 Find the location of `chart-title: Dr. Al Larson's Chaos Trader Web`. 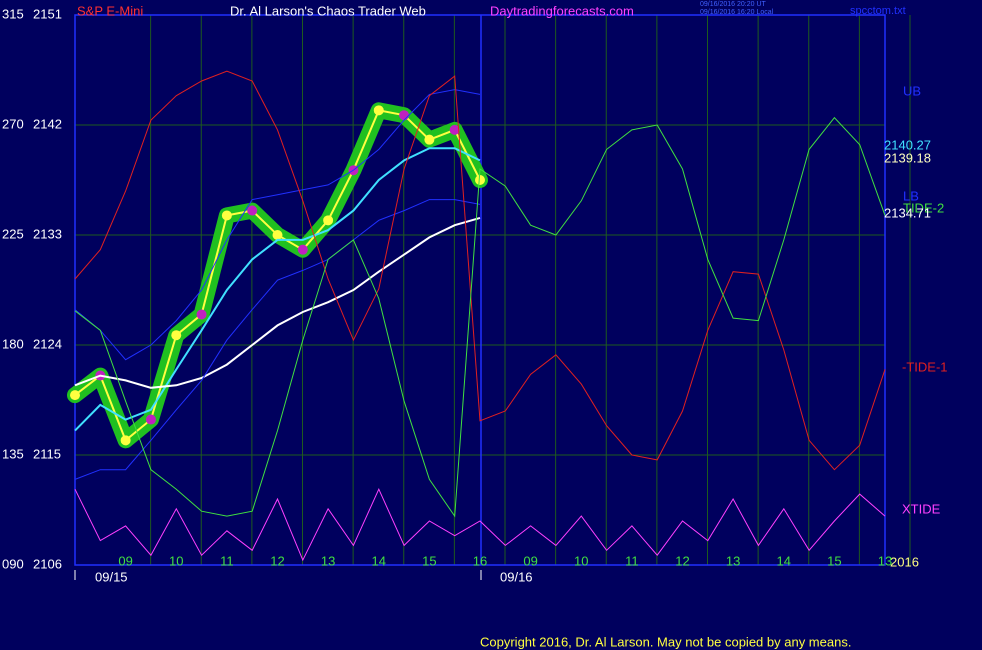

chart-title: Dr. Al Larson's Chaos Trader Web is located at coordinates (328, 10).